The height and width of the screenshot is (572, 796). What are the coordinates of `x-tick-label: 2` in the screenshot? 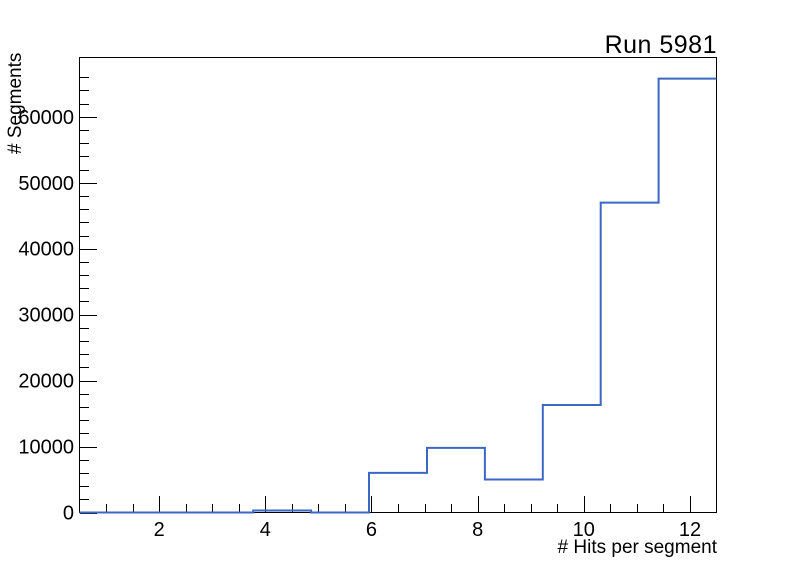 It's located at (159, 530).